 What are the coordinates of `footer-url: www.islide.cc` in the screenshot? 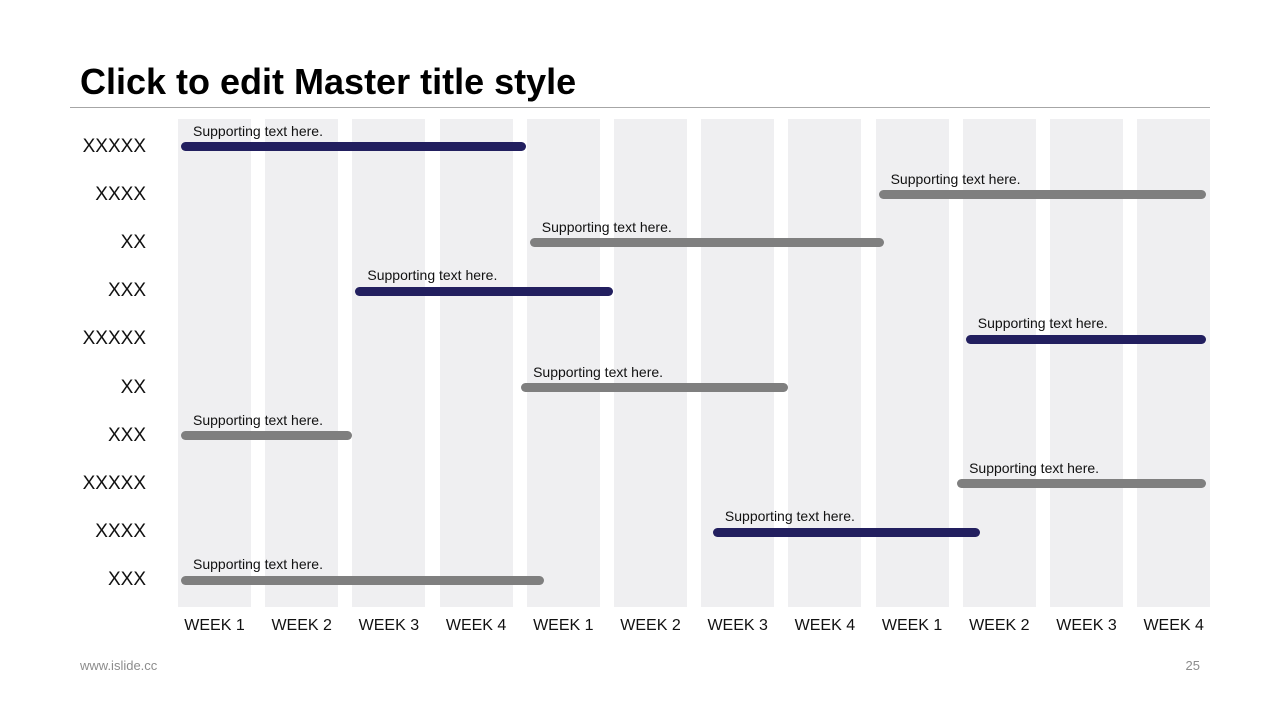 It's located at (119, 665).